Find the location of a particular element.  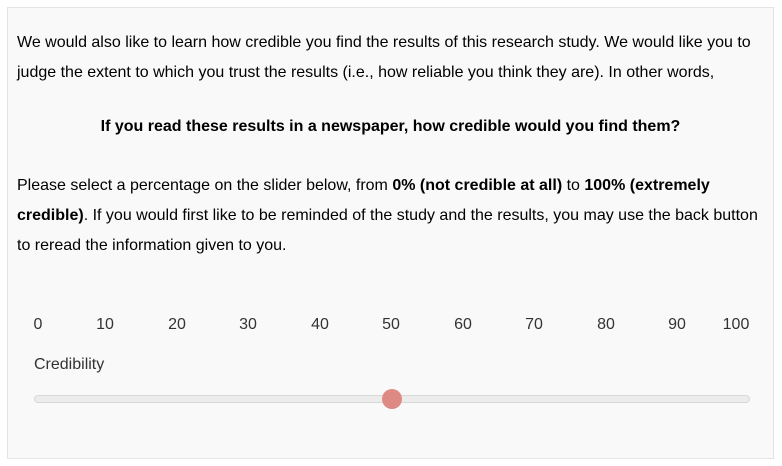

scale-tick-70: 70 is located at coordinates (534, 324).